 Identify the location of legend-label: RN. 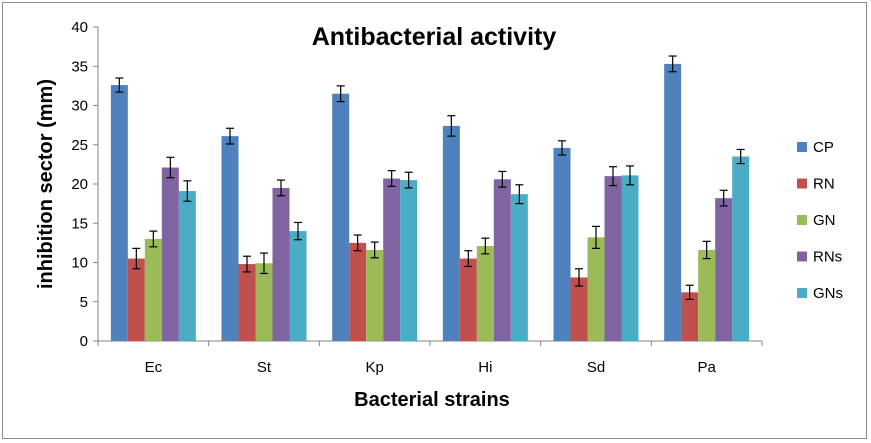
(824, 184).